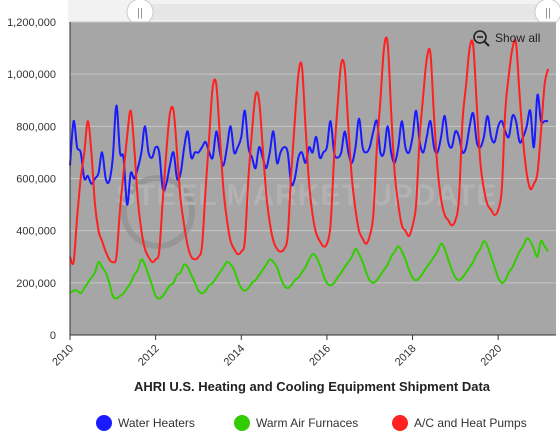 This screenshot has height=432, width=560. Describe the element at coordinates (63, 356) in the screenshot. I see `x-tick-label: 2010` at that location.